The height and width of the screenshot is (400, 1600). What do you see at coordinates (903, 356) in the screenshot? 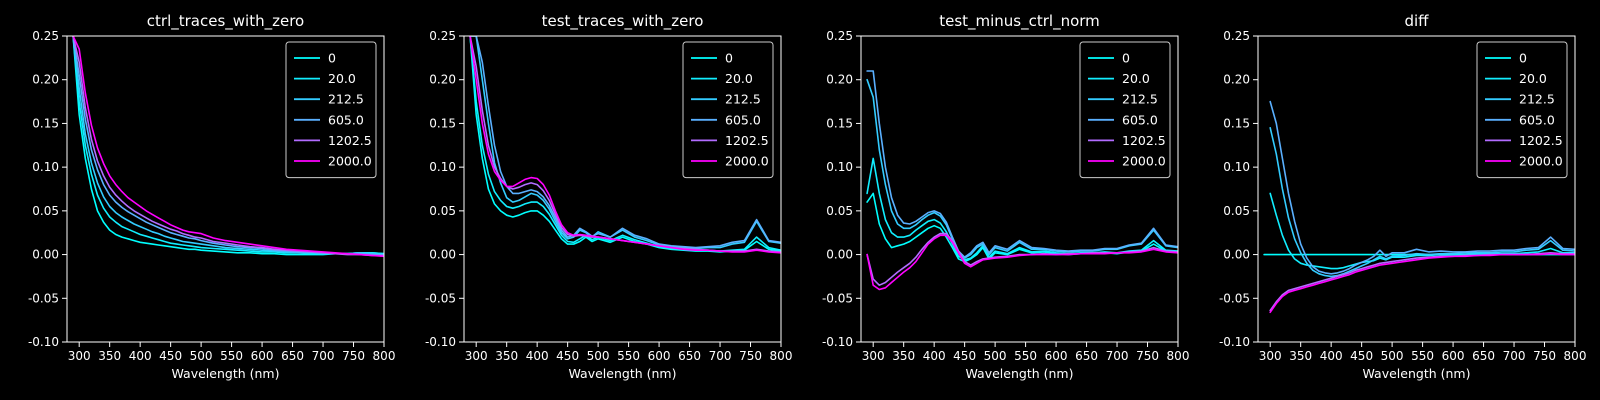
I see `x-tick-label: 350` at bounding box center [903, 356].